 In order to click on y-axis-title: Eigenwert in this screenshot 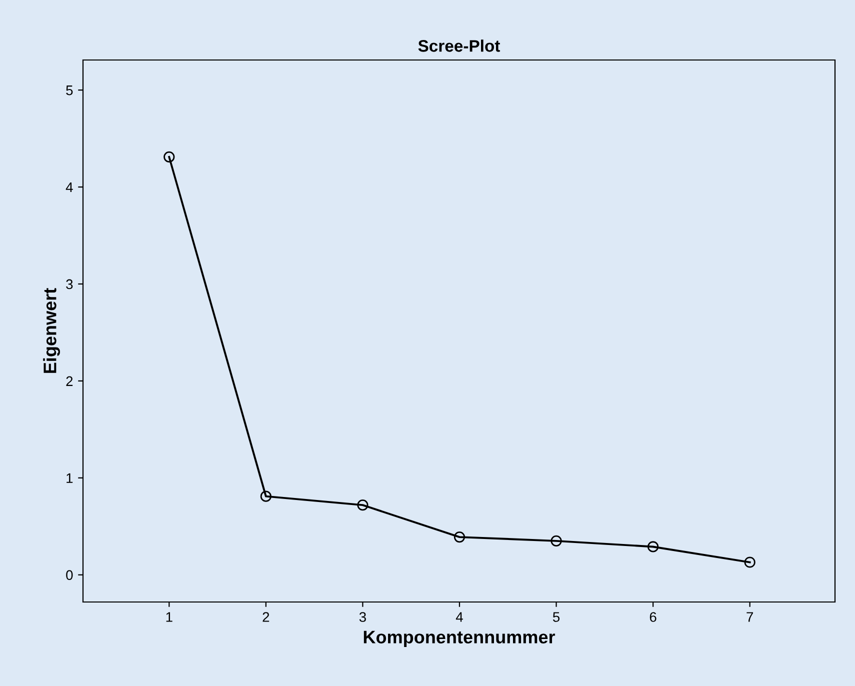, I will do `click(51, 330)`.